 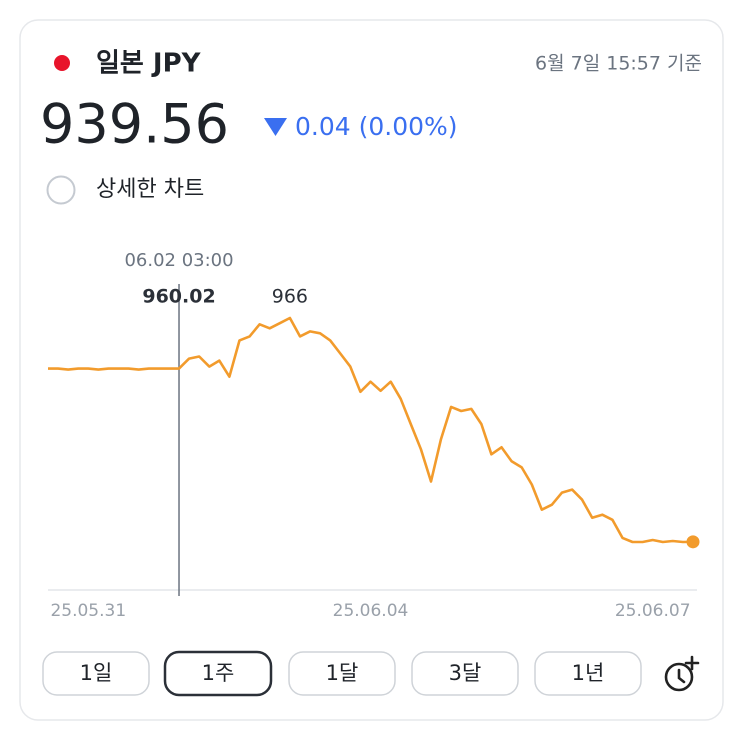 I want to click on period-button: 1주, so click(x=218, y=673).